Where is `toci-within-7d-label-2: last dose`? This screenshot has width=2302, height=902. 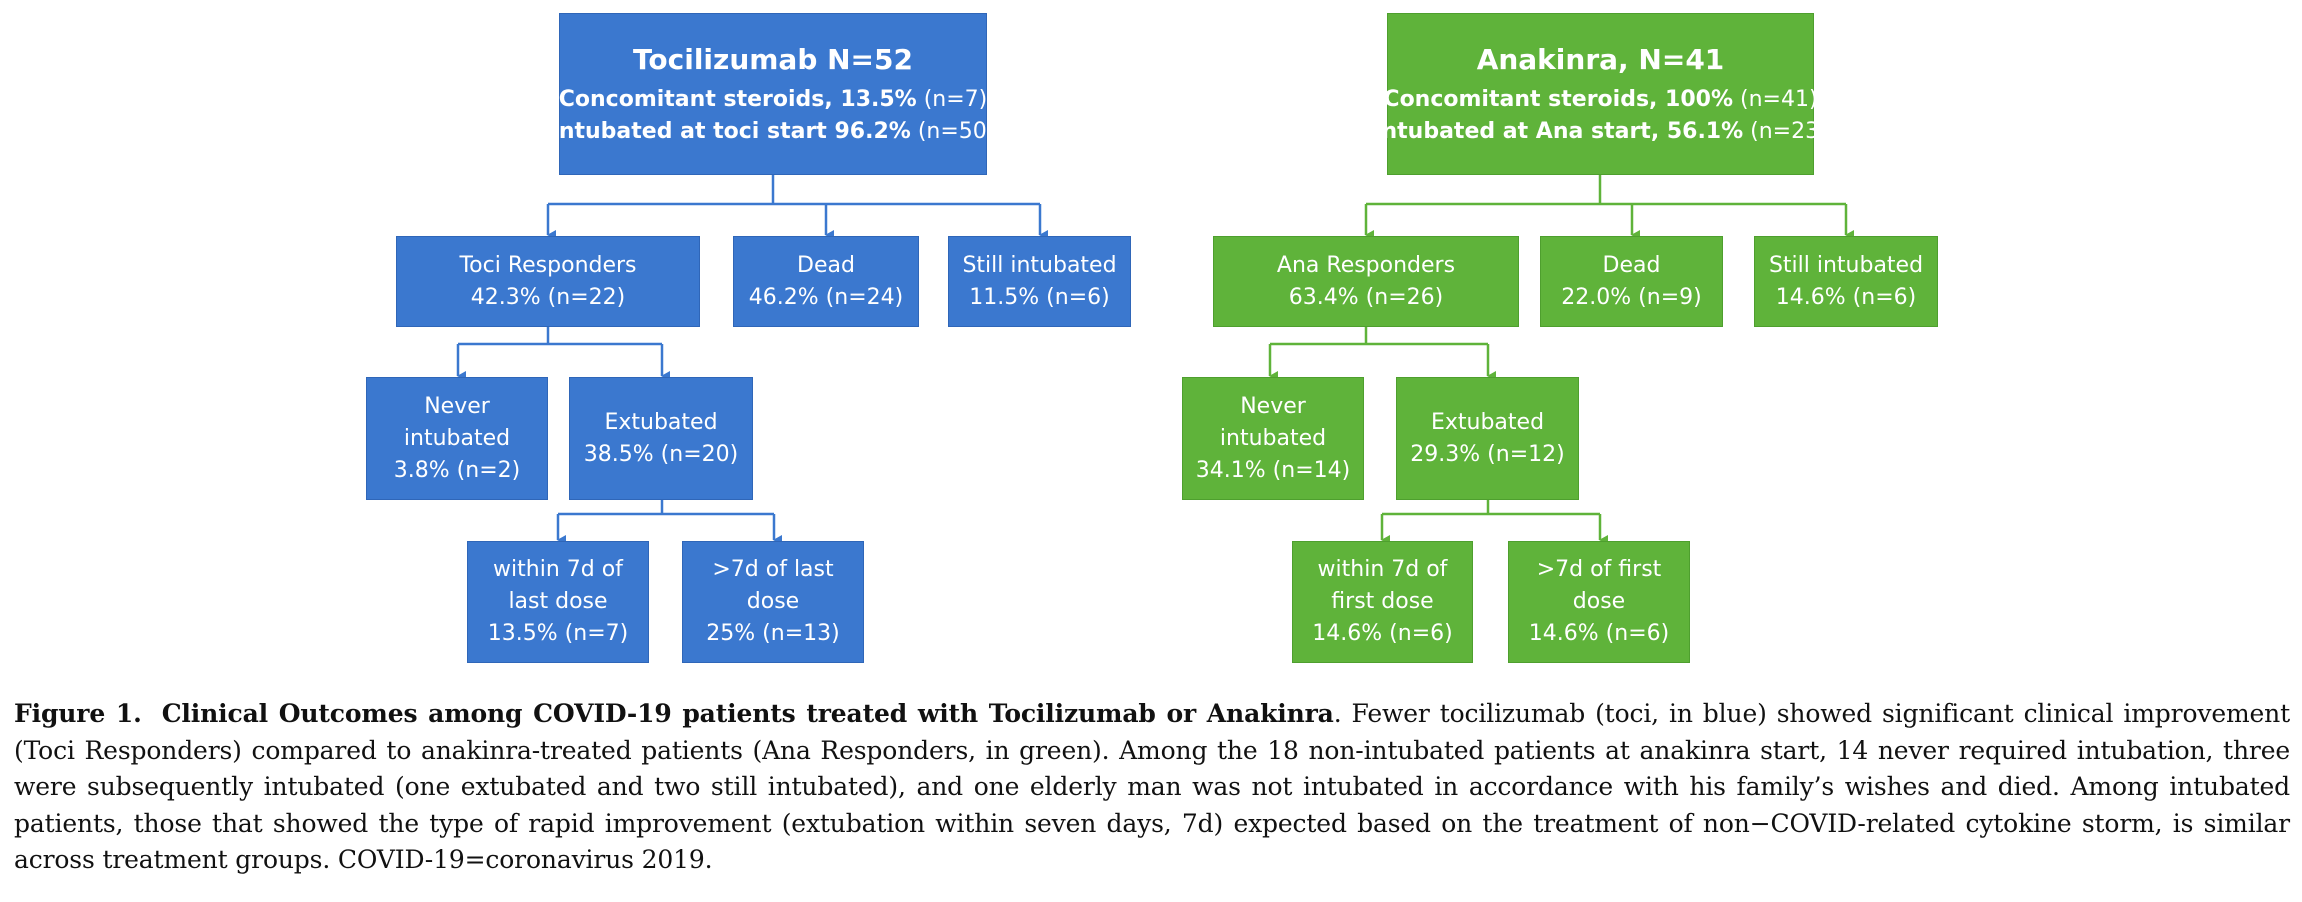
toci-within-7d-label-2: last dose is located at coordinates (558, 601).